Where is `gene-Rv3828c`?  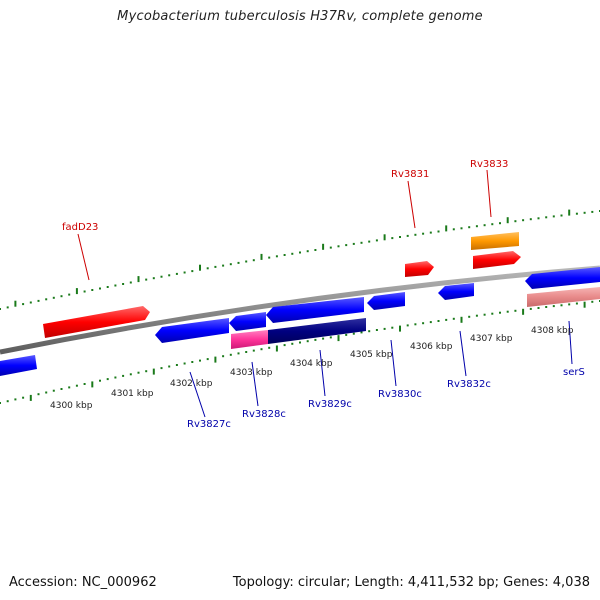
gene-Rv3828c is located at coordinates (247, 321).